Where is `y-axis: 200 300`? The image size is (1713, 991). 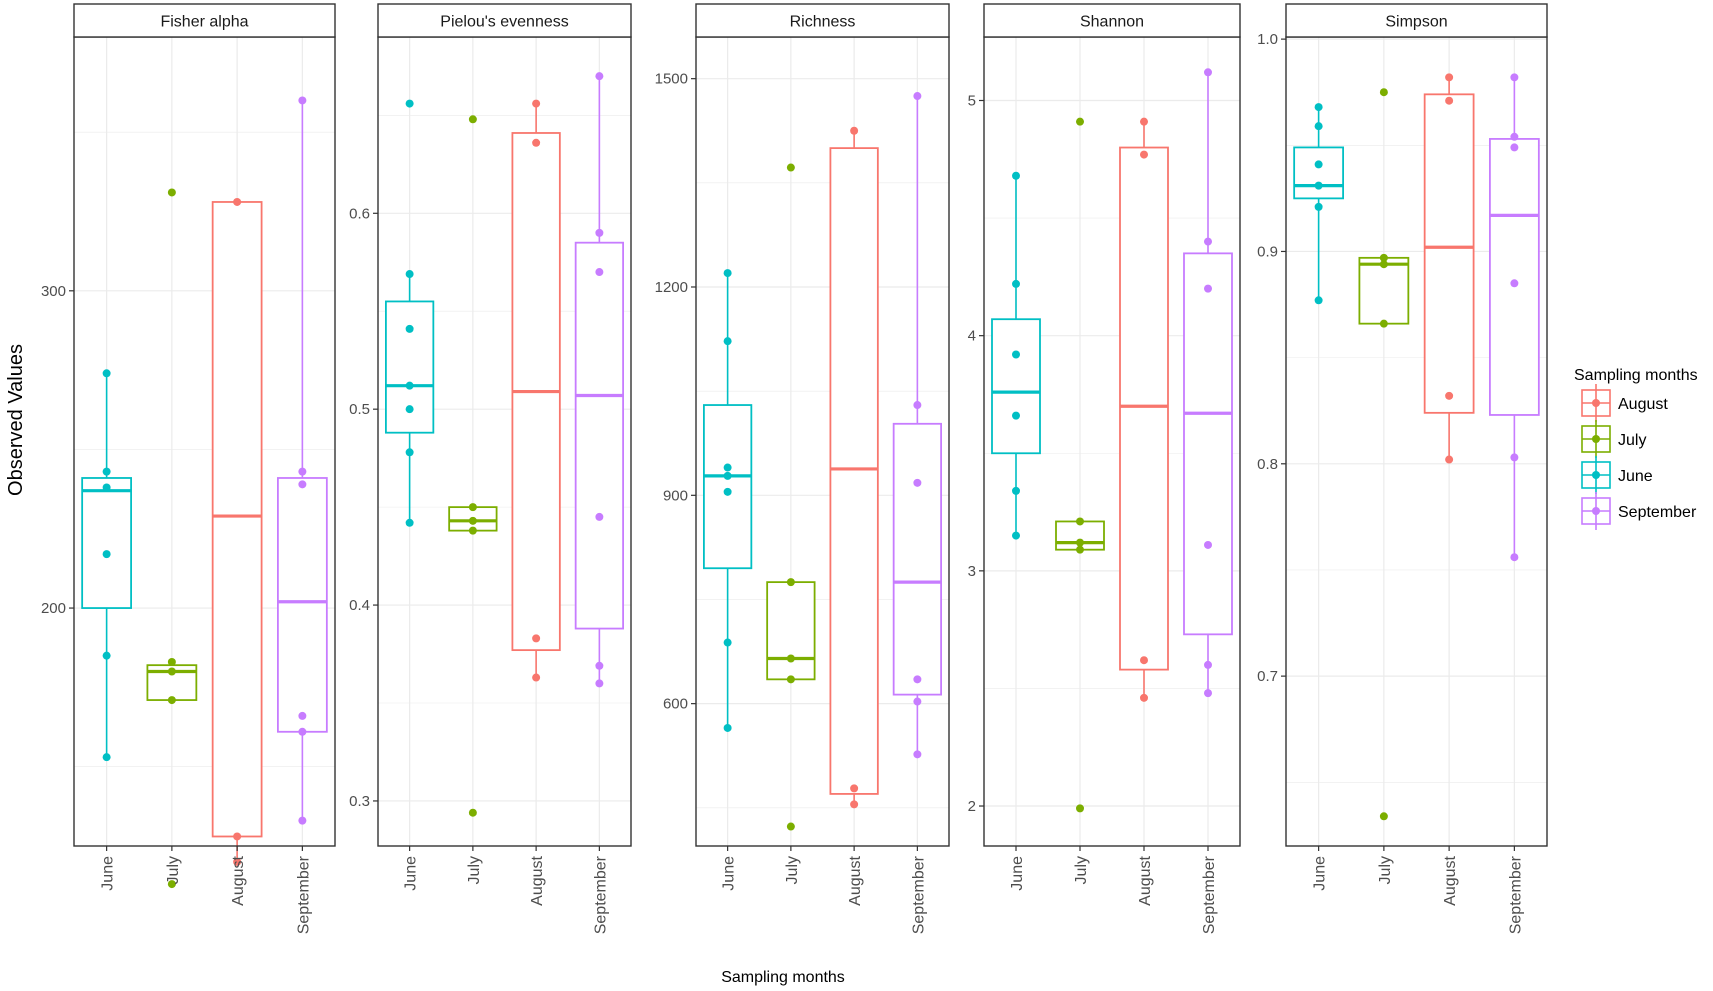
y-axis: 200 300 is located at coordinates (57, 450).